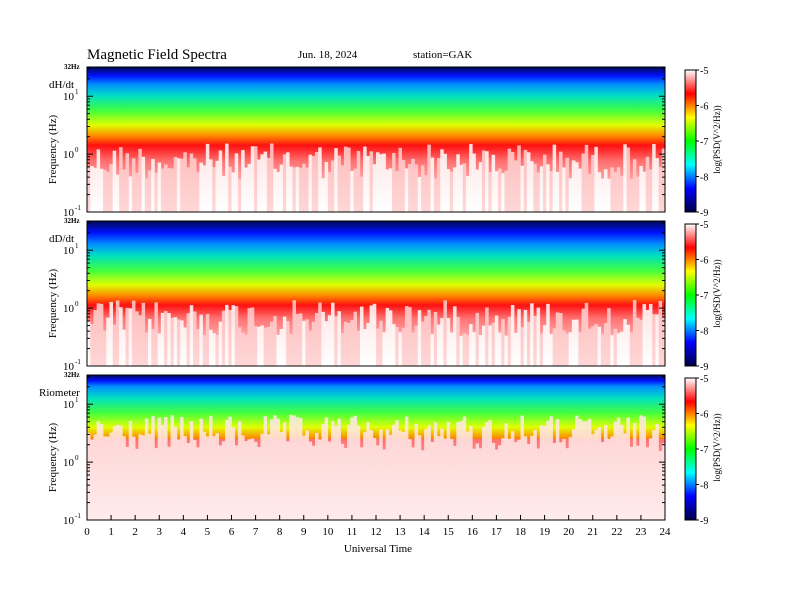 This screenshot has width=792, height=612. I want to click on y-axis-label: Frequency (Hz), so click(53, 458).